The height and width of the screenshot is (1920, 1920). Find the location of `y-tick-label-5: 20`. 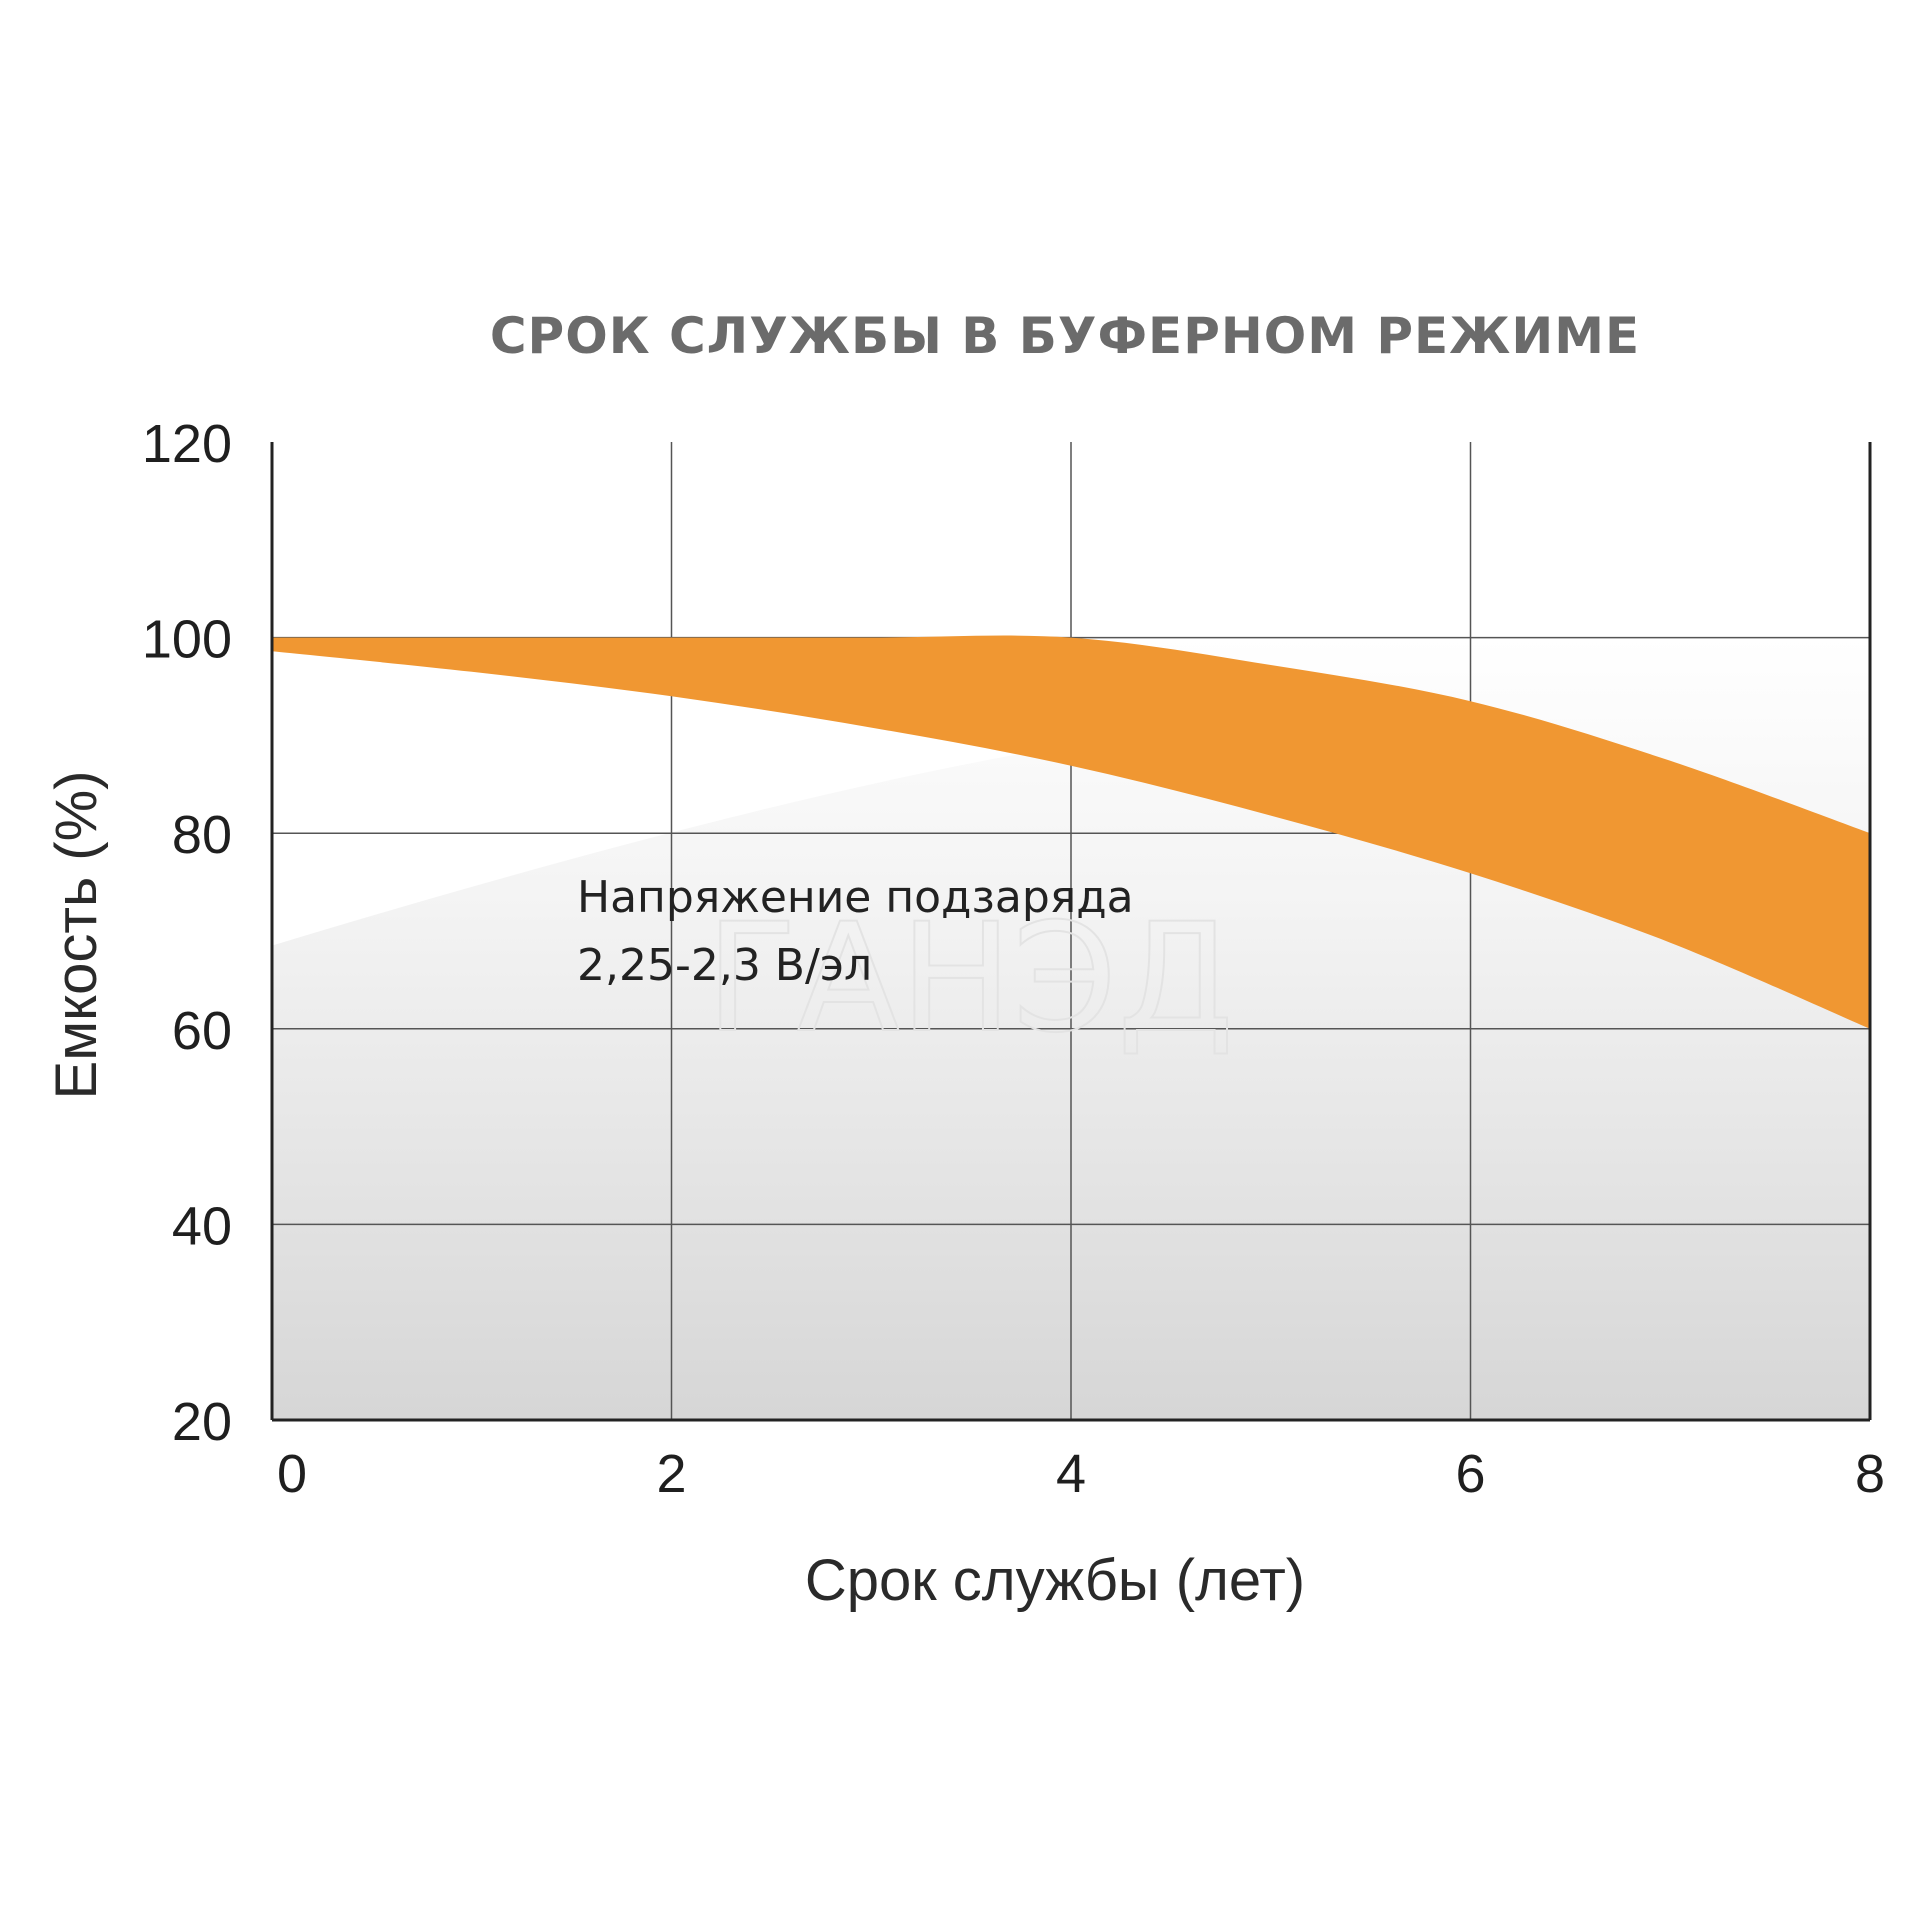

y-tick-label-5: 20 is located at coordinates (202, 1422).